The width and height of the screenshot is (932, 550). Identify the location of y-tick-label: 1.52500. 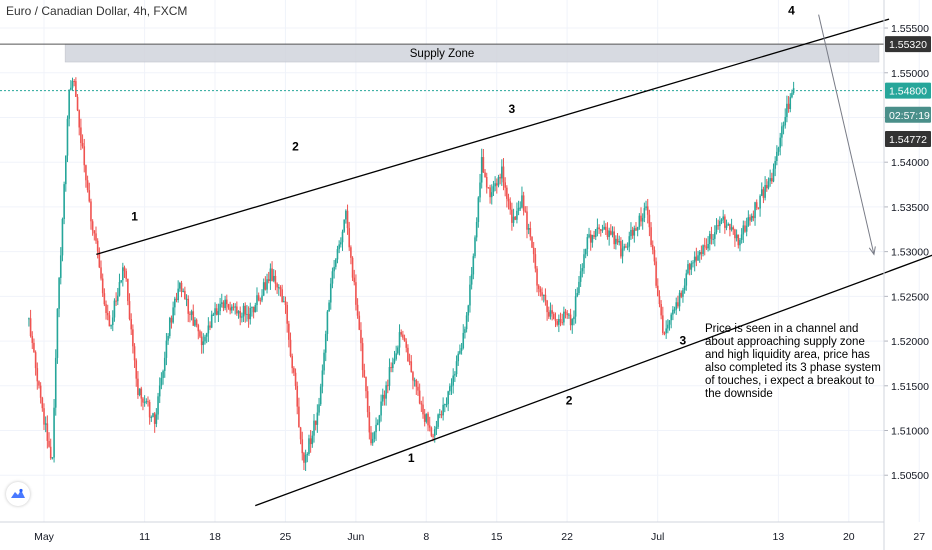
(910, 297).